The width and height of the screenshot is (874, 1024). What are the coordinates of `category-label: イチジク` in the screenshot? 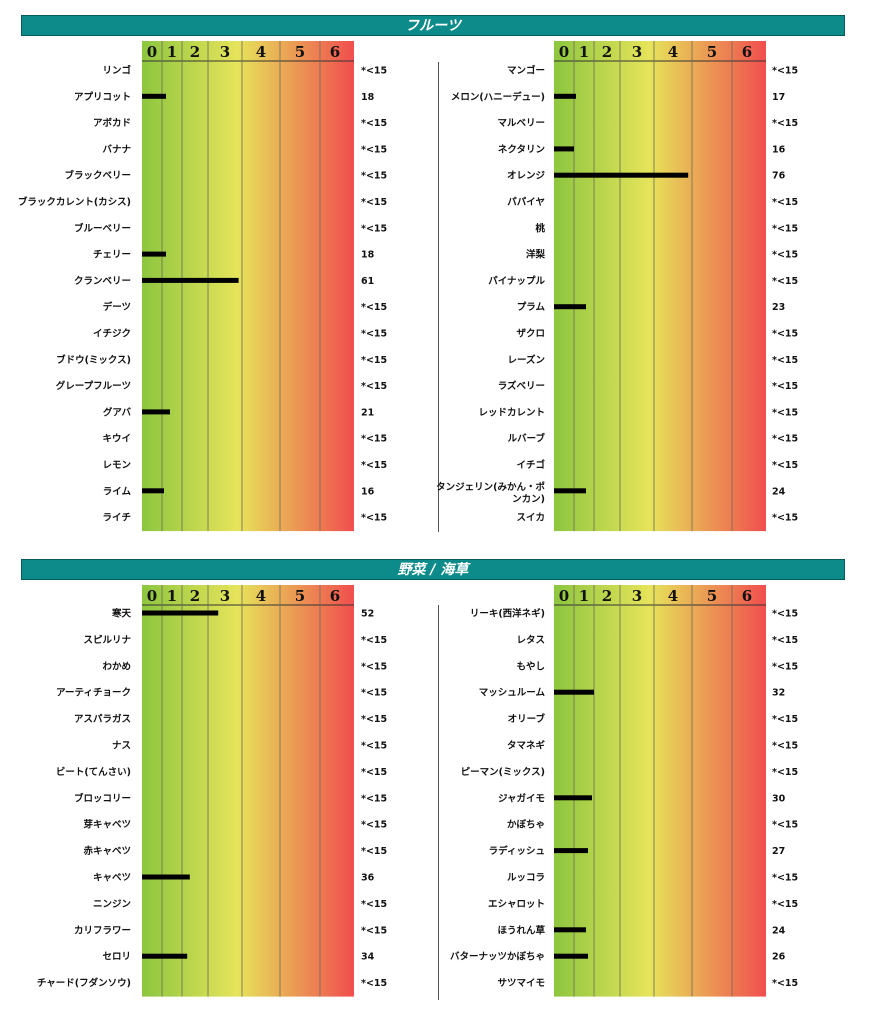 It's located at (112, 334).